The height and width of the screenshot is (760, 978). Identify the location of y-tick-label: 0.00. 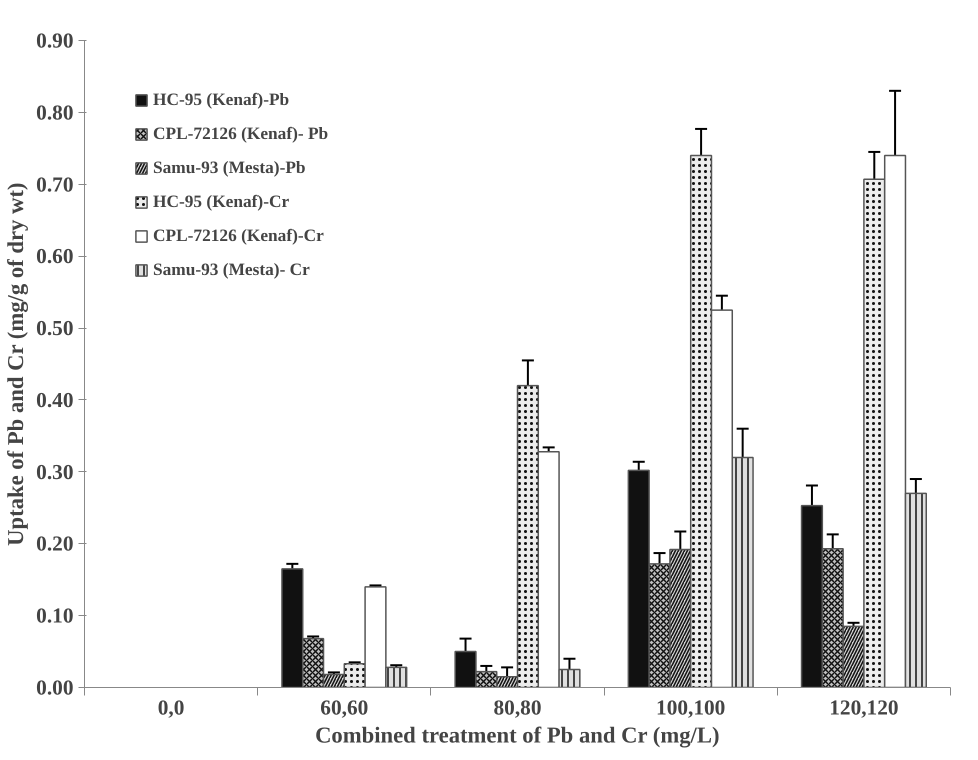
(55, 688).